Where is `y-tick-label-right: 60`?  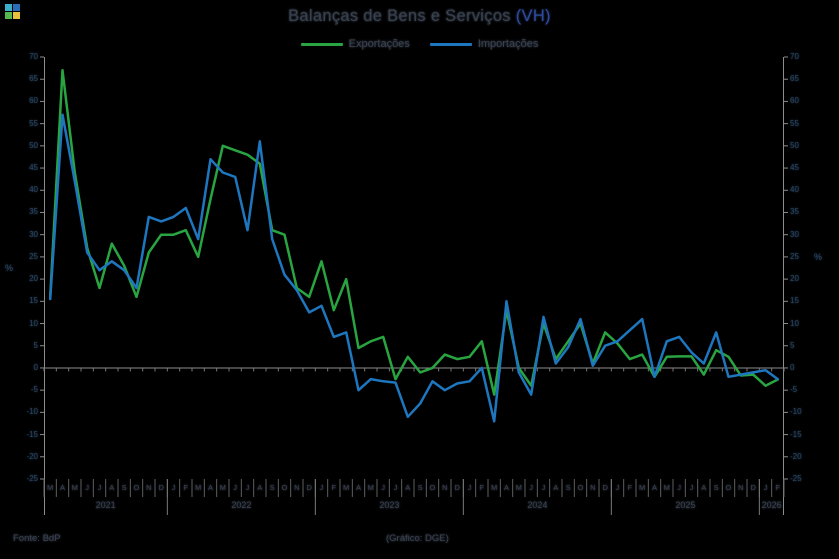 y-tick-label-right: 60 is located at coordinates (794, 101).